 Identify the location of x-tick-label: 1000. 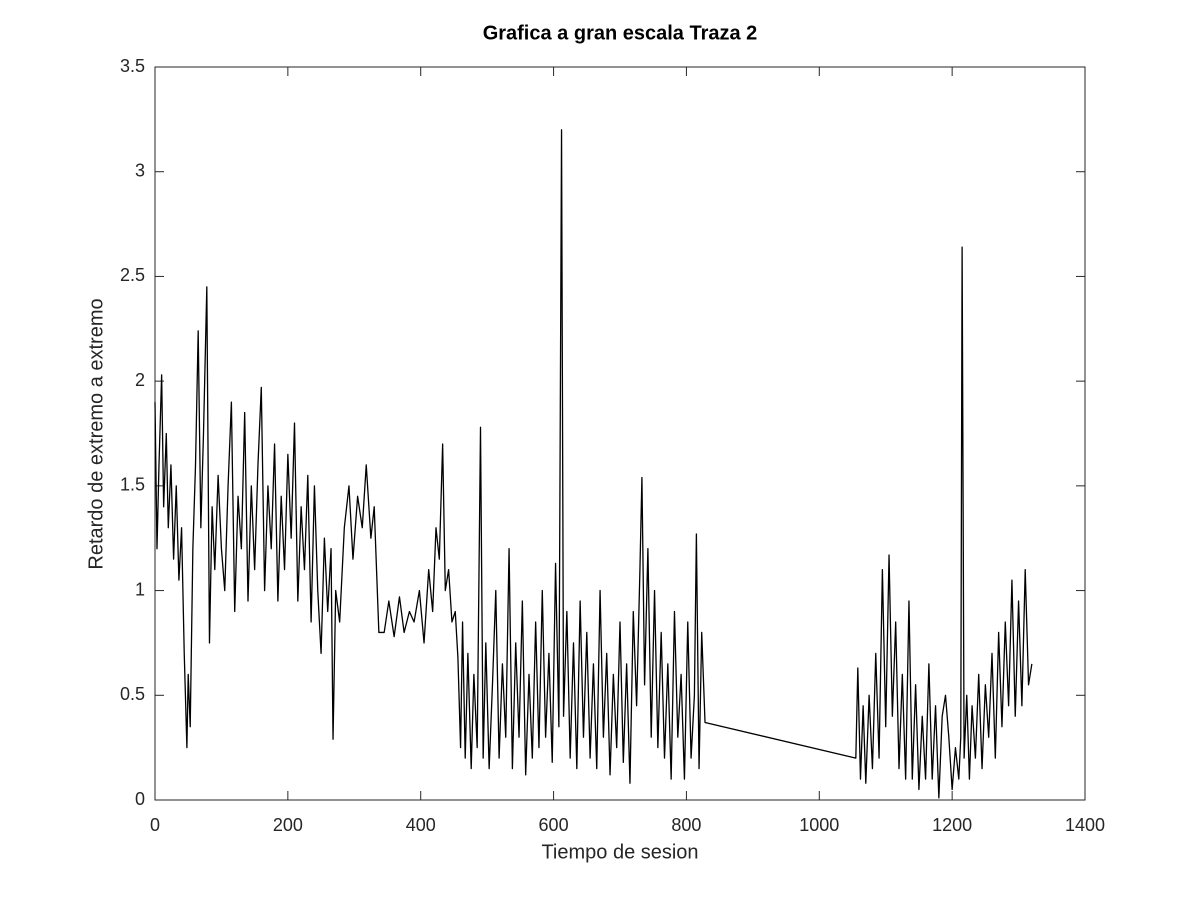
(819, 825).